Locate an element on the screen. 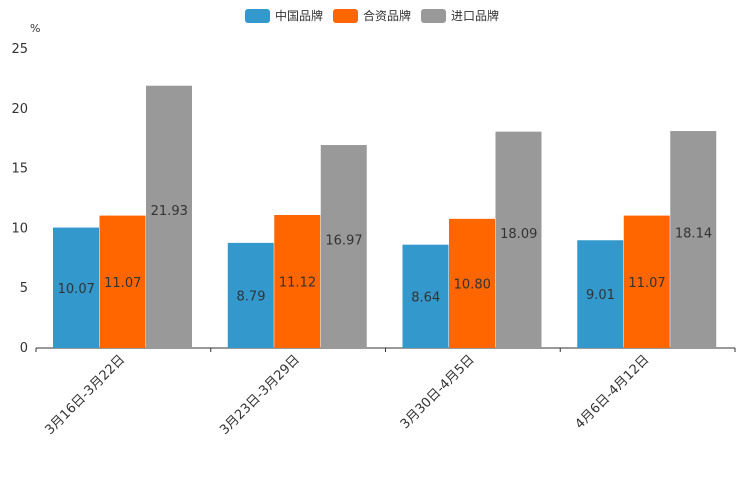 The height and width of the screenshot is (496, 744). bar-value-label: 9.01 is located at coordinates (600, 295).